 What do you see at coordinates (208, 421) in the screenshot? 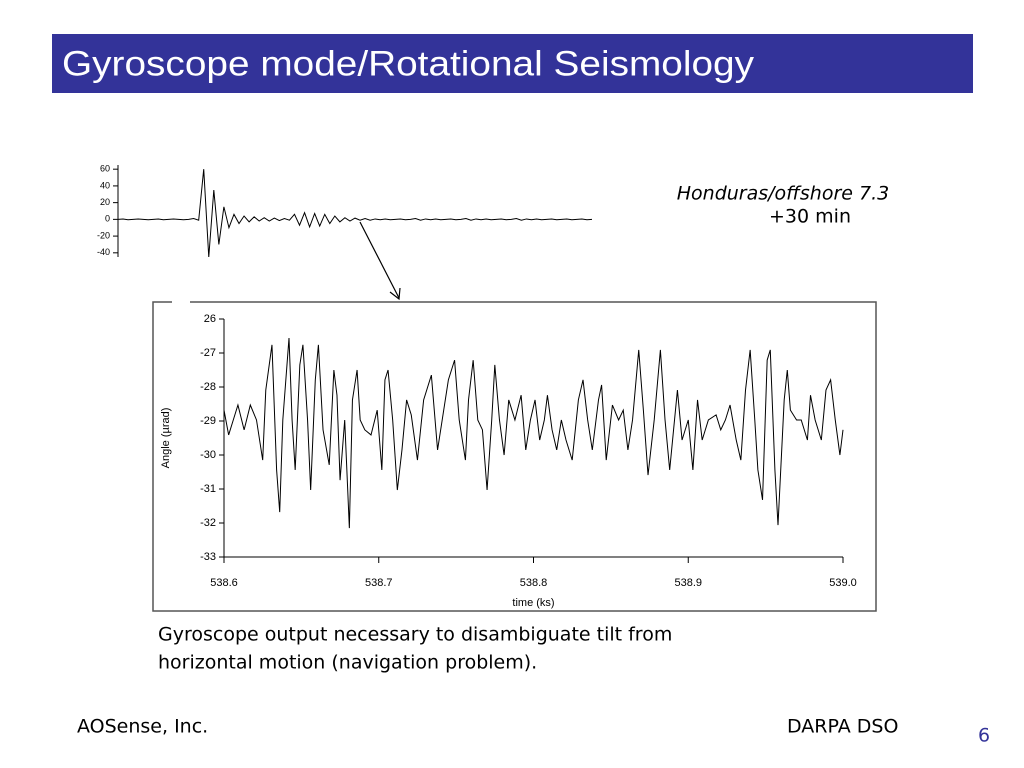
I see `y-tick-label: -29` at bounding box center [208, 421].